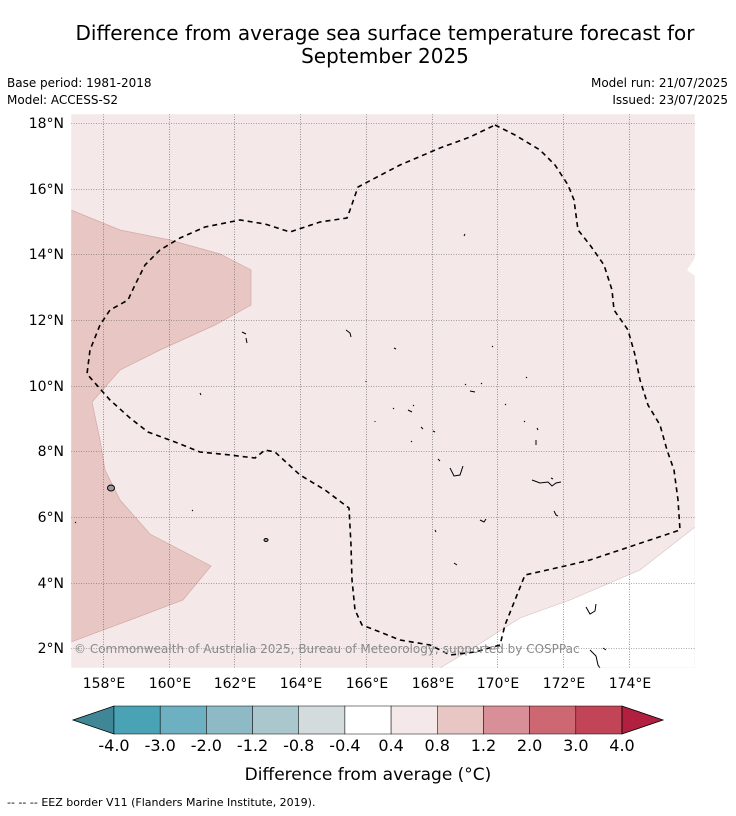 The image size is (736, 816). What do you see at coordinates (344, 745) in the screenshot?
I see `colorbar-tick-label: -0.4` at bounding box center [344, 745].